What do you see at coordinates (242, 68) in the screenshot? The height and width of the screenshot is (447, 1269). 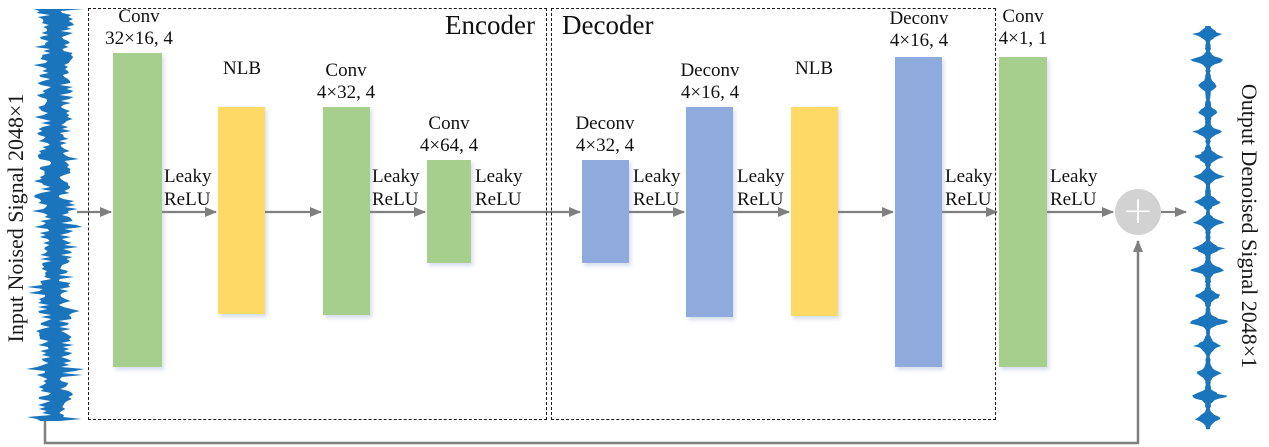 I see `nlb1-label: NLB` at bounding box center [242, 68].